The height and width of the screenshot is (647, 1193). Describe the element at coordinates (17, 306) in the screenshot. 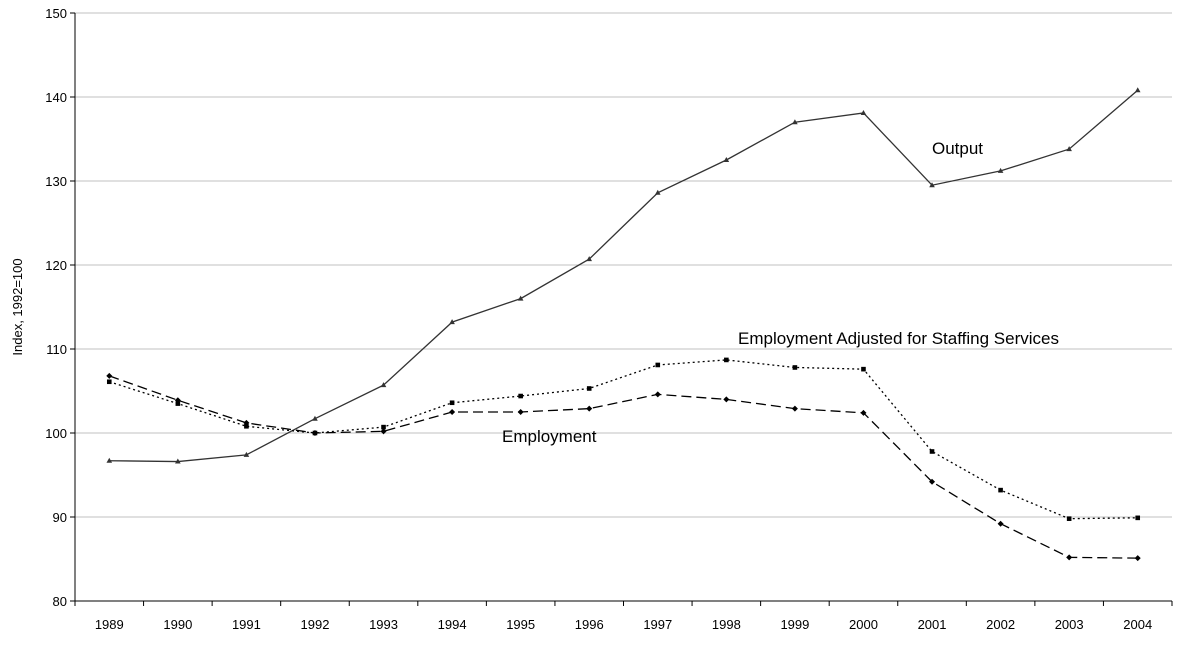

I see `y-axis-label: Index, 1992=100` at that location.